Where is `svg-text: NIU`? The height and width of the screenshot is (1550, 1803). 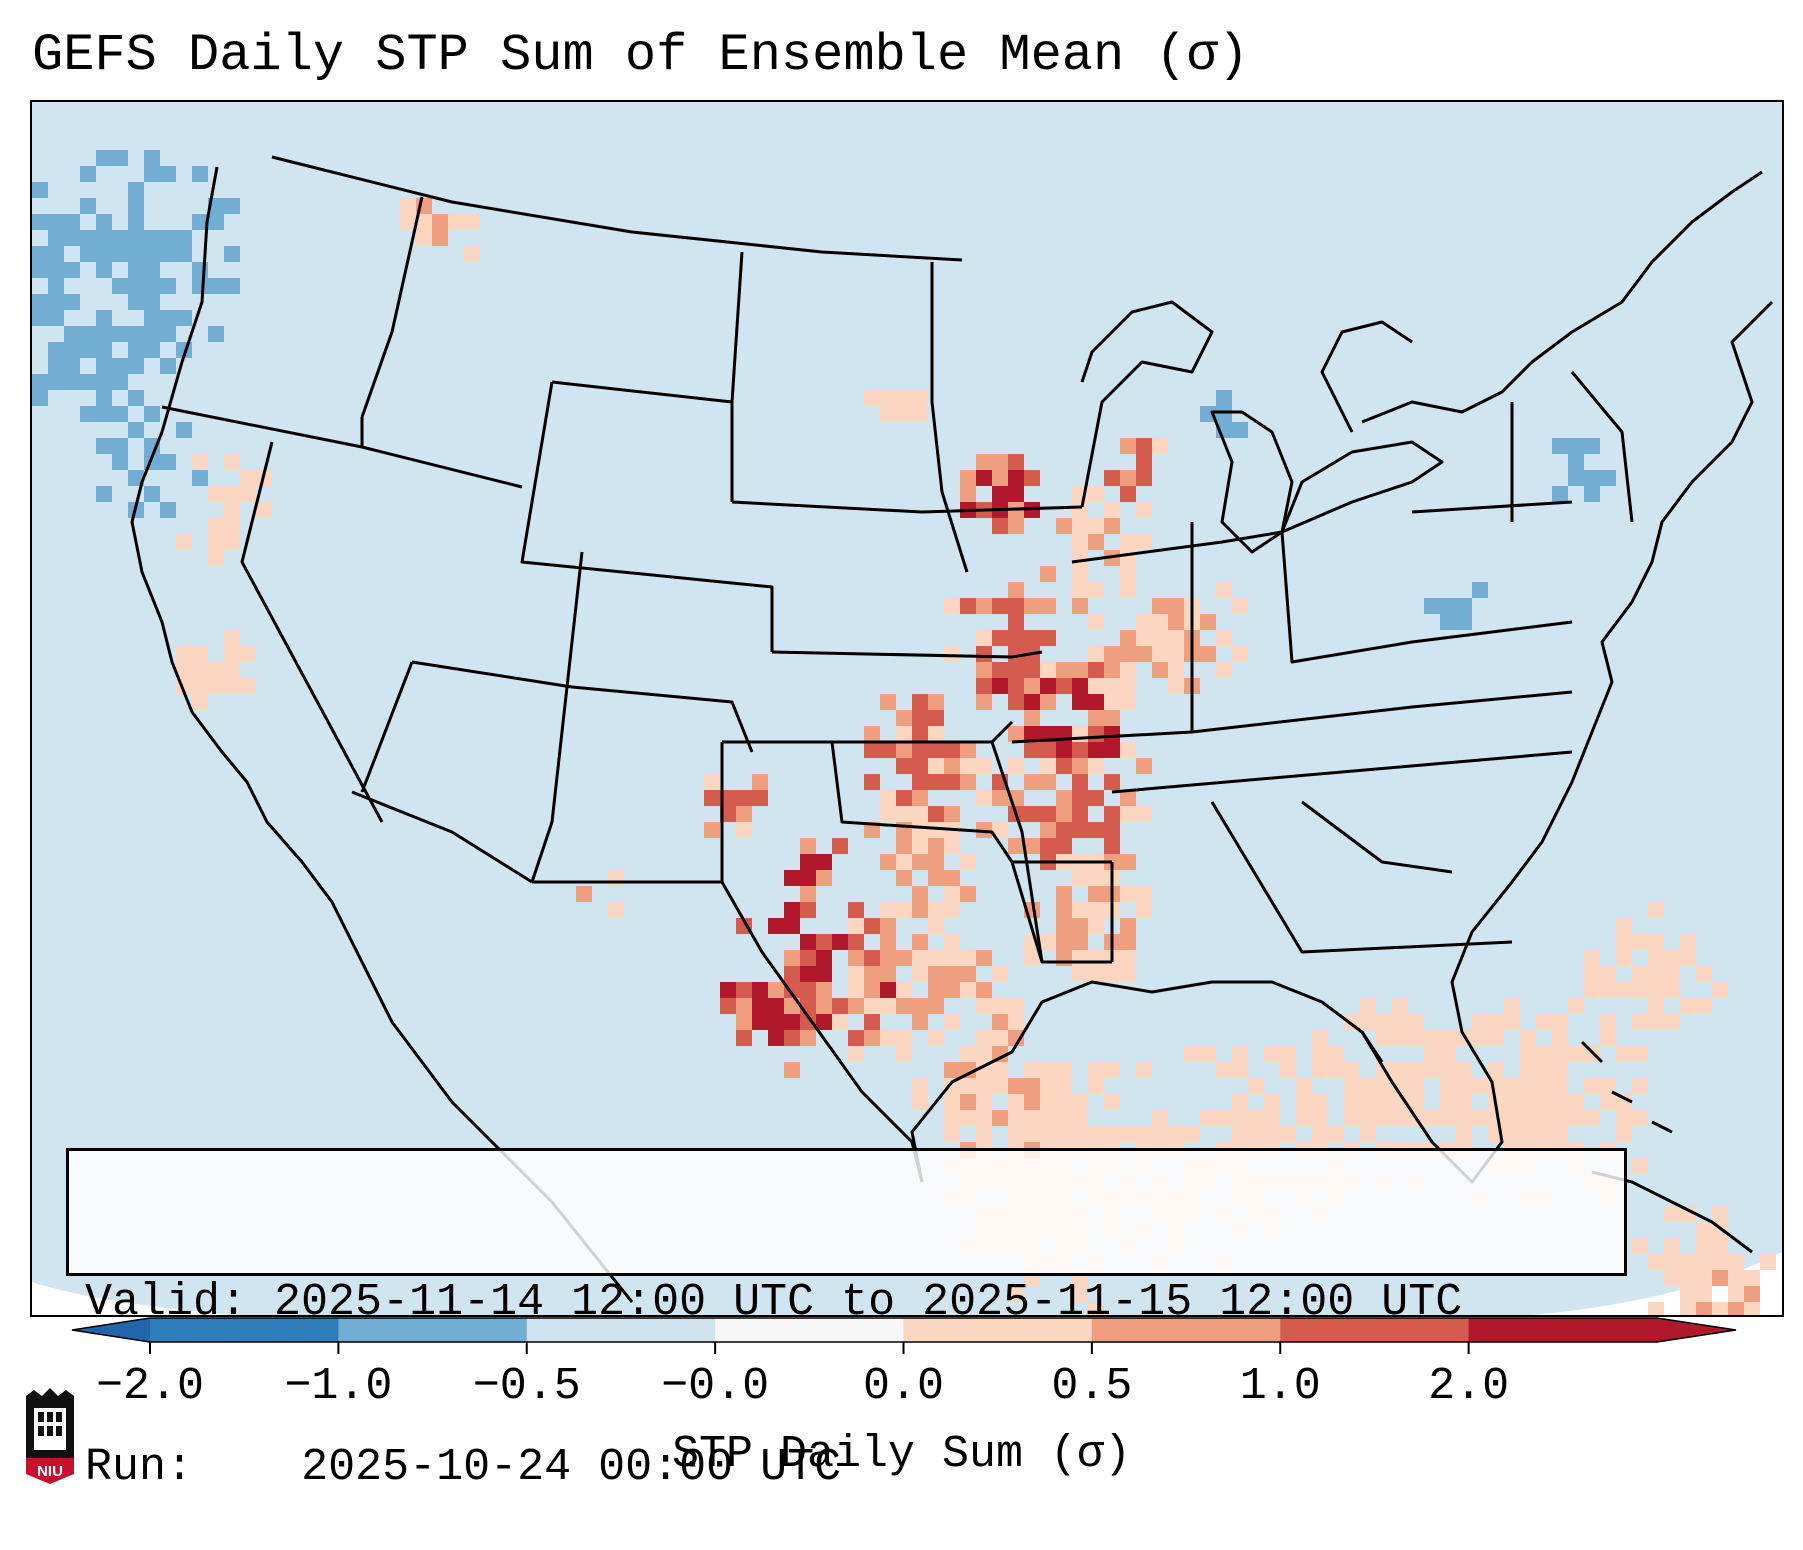
svg-text: NIU is located at coordinates (50, 1471).